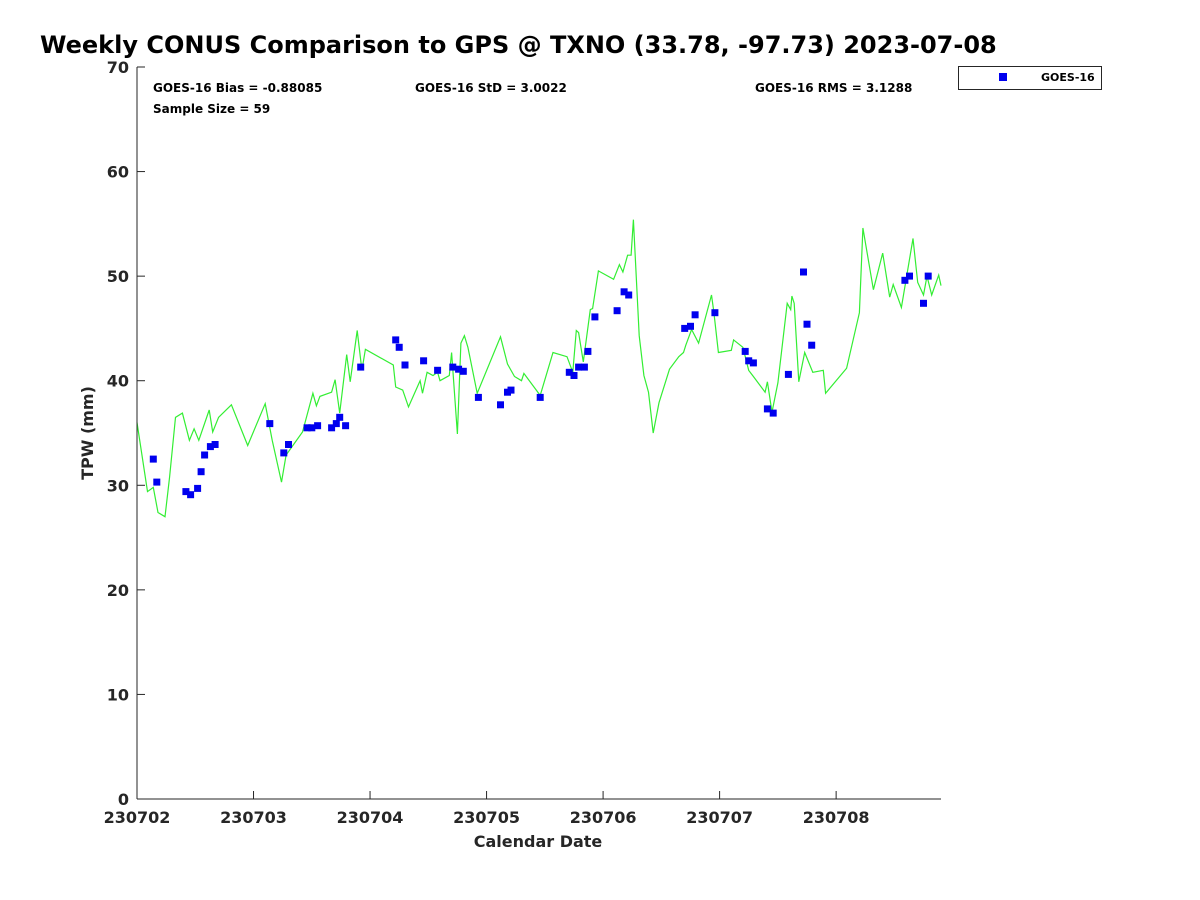 Image resolution: width=1200 pixels, height=900 pixels. Describe the element at coordinates (118, 590) in the screenshot. I see `y-tick-label: 20` at that location.